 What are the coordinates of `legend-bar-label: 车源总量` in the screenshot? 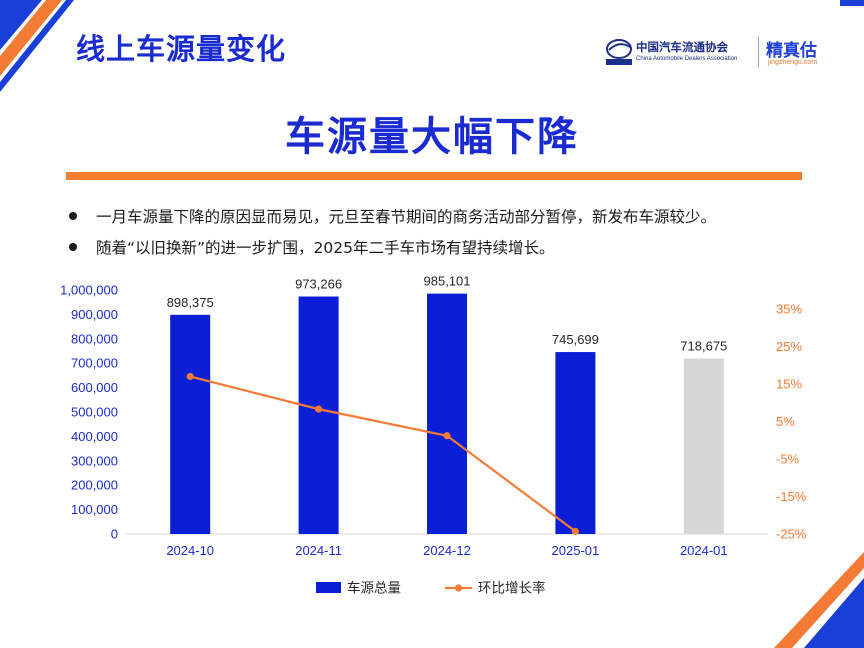 It's located at (374, 588).